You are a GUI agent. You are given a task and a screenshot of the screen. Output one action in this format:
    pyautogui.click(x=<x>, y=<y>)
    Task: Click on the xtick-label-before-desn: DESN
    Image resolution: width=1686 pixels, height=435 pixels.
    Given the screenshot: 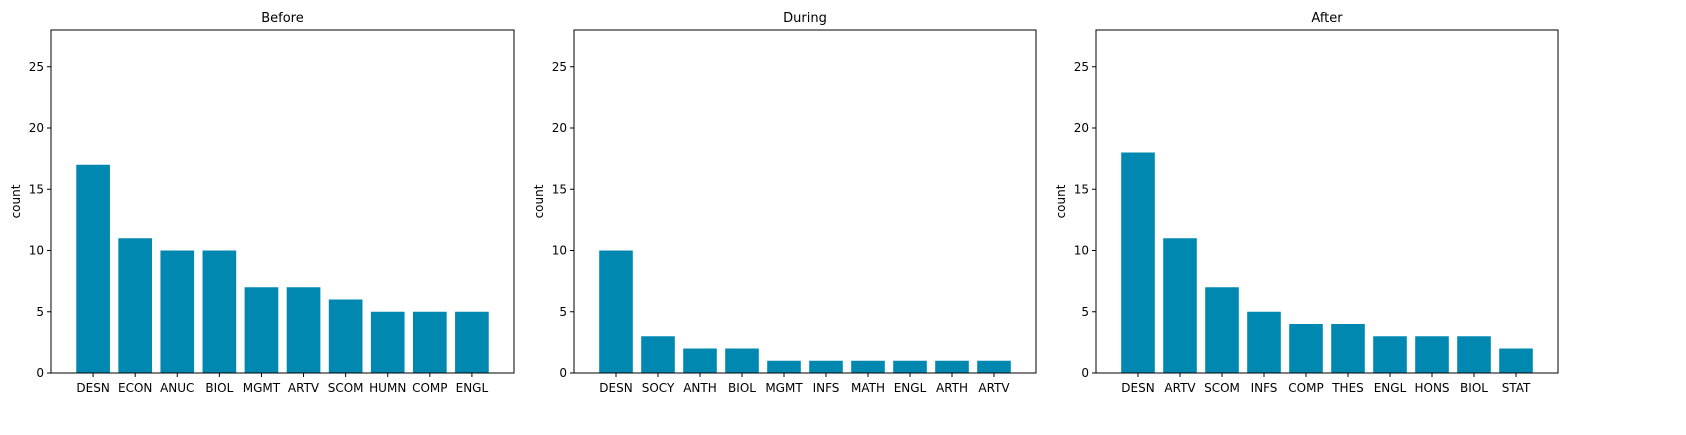 What is the action you would take?
    pyautogui.click(x=92, y=388)
    